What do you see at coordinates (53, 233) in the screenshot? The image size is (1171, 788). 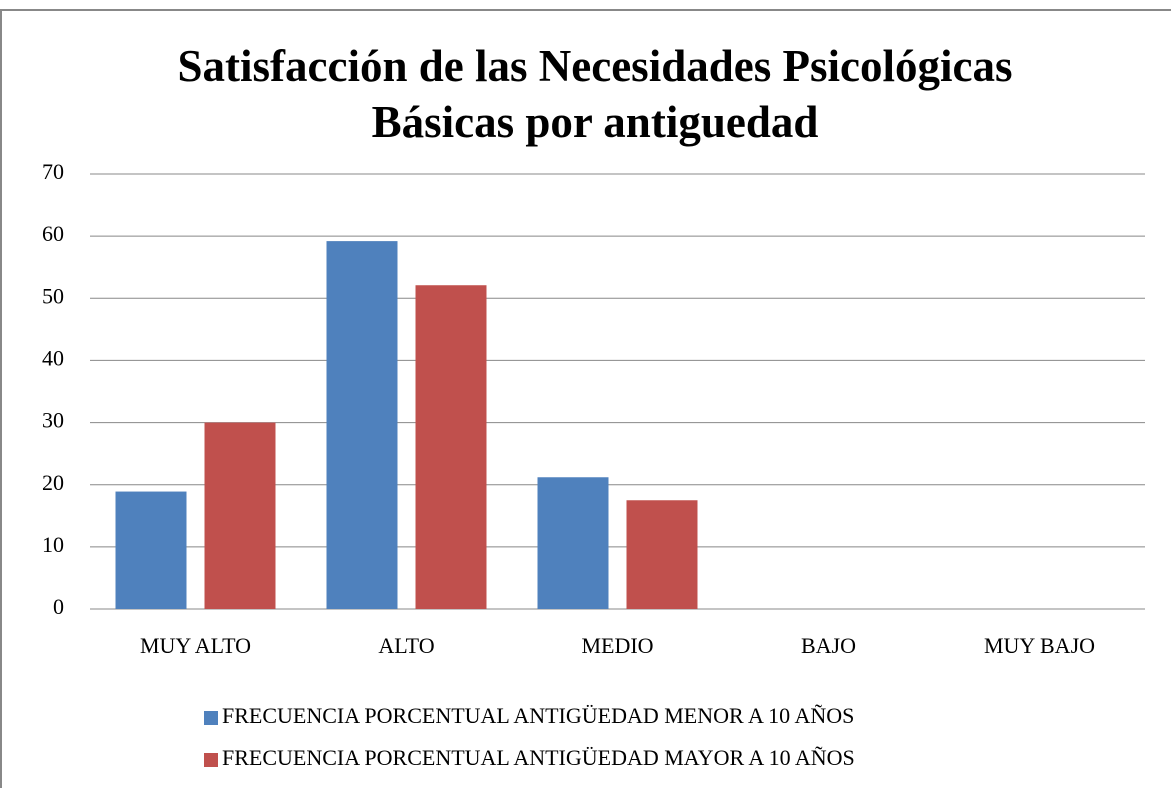 I see `y-tick-label: 60` at bounding box center [53, 233].